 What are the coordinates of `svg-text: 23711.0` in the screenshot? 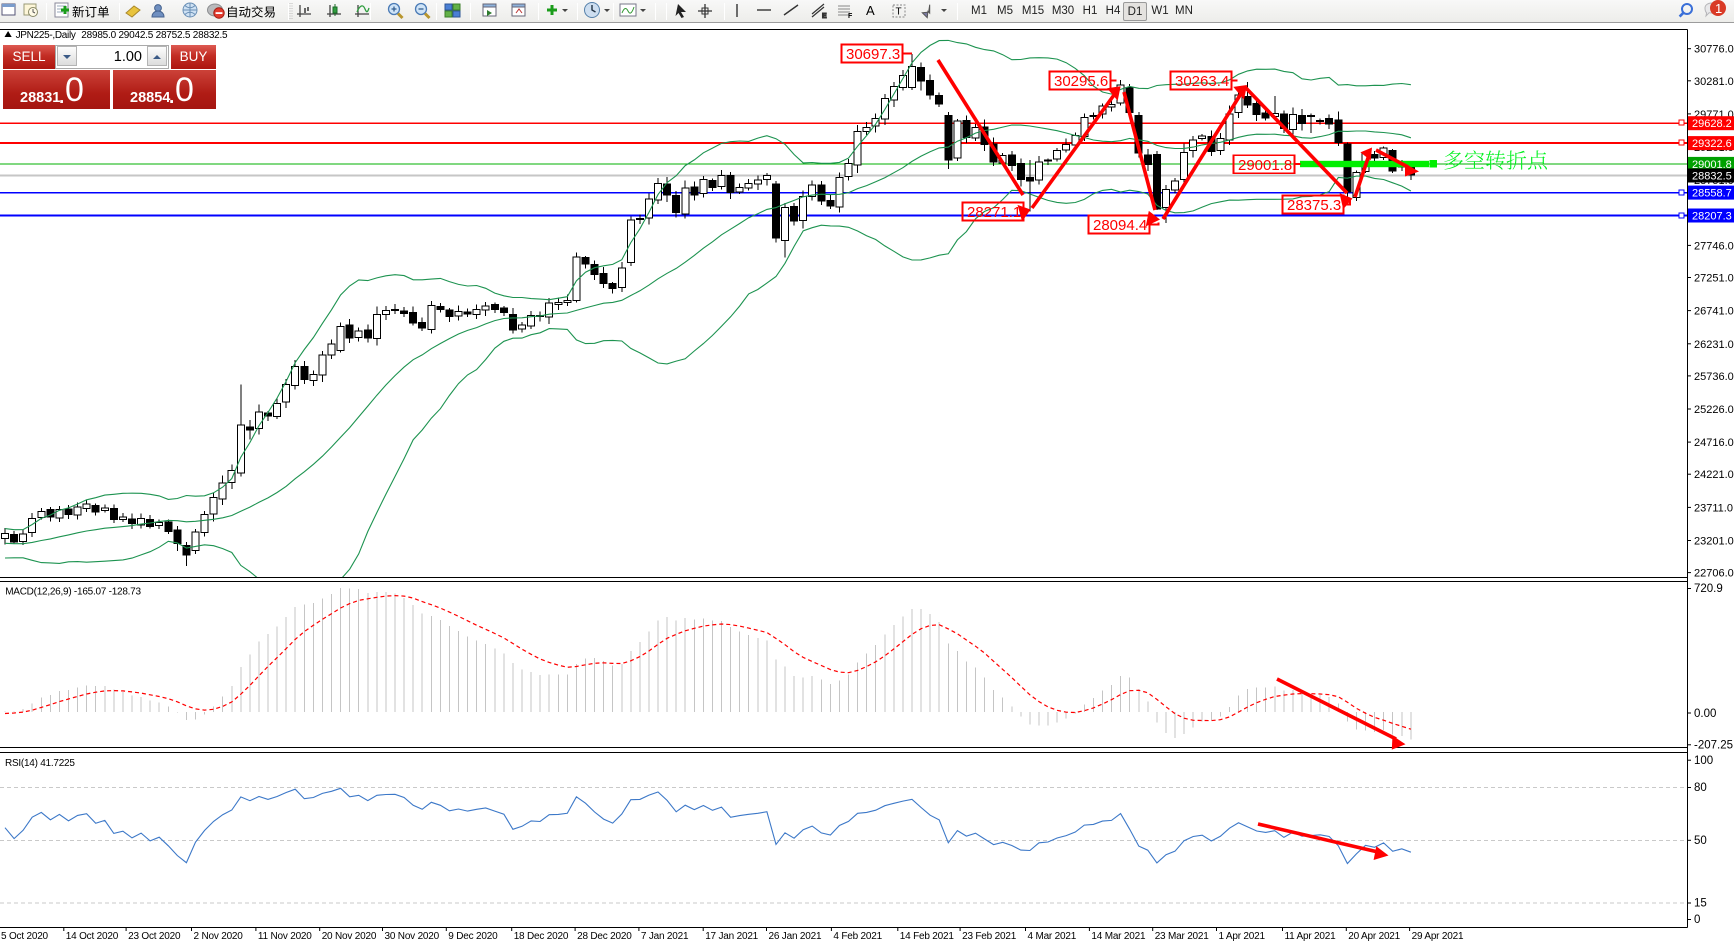 It's located at (1713, 508).